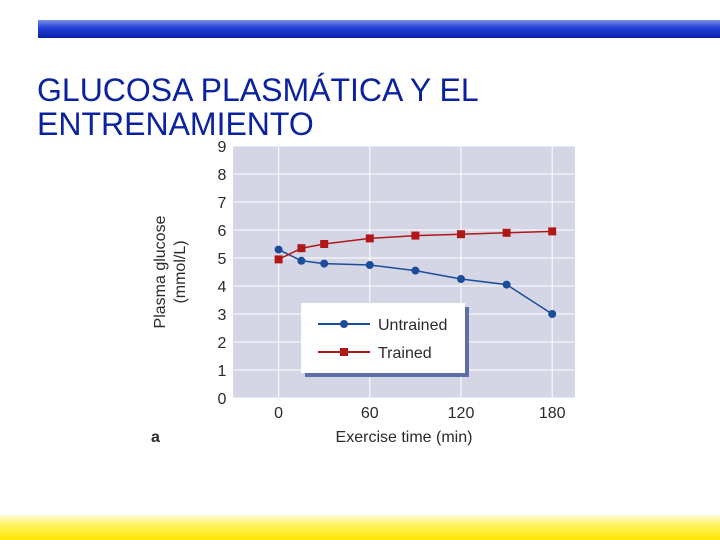  What do you see at coordinates (155, 437) in the screenshot?
I see `panel-label: a` at bounding box center [155, 437].